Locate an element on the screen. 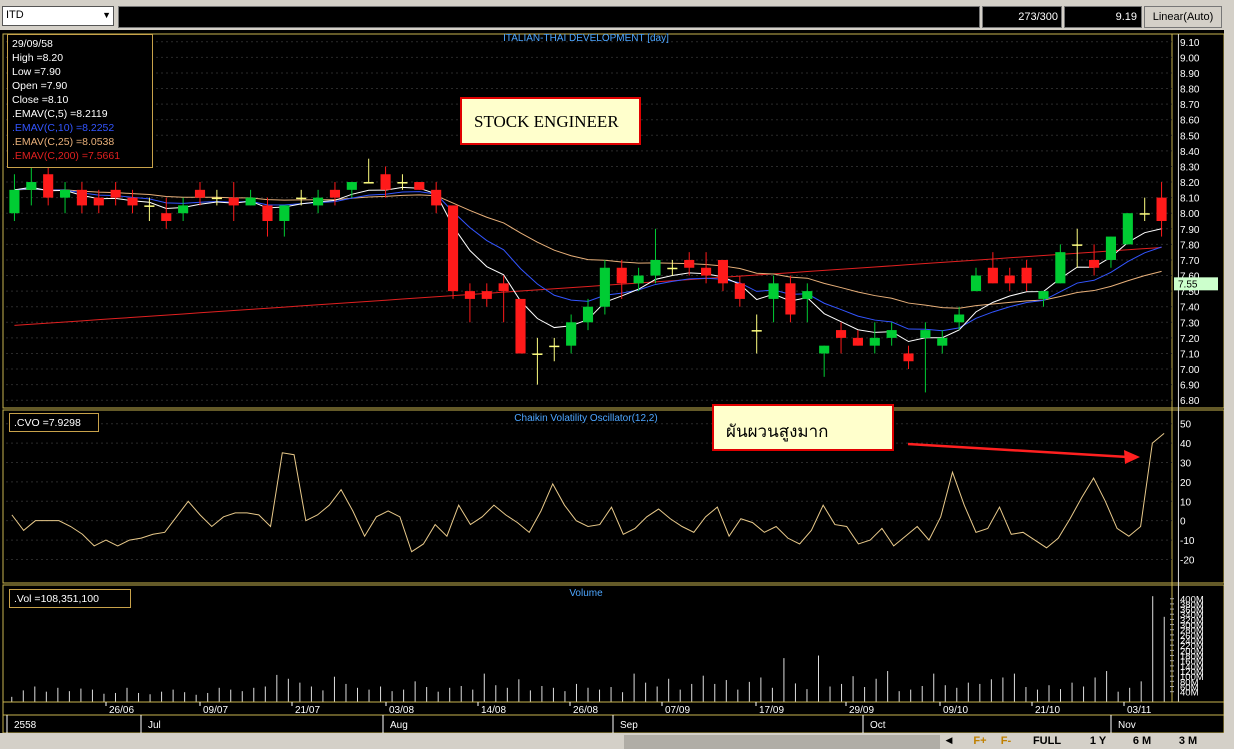  price-tick-label: 7.40 is located at coordinates (1190, 308).